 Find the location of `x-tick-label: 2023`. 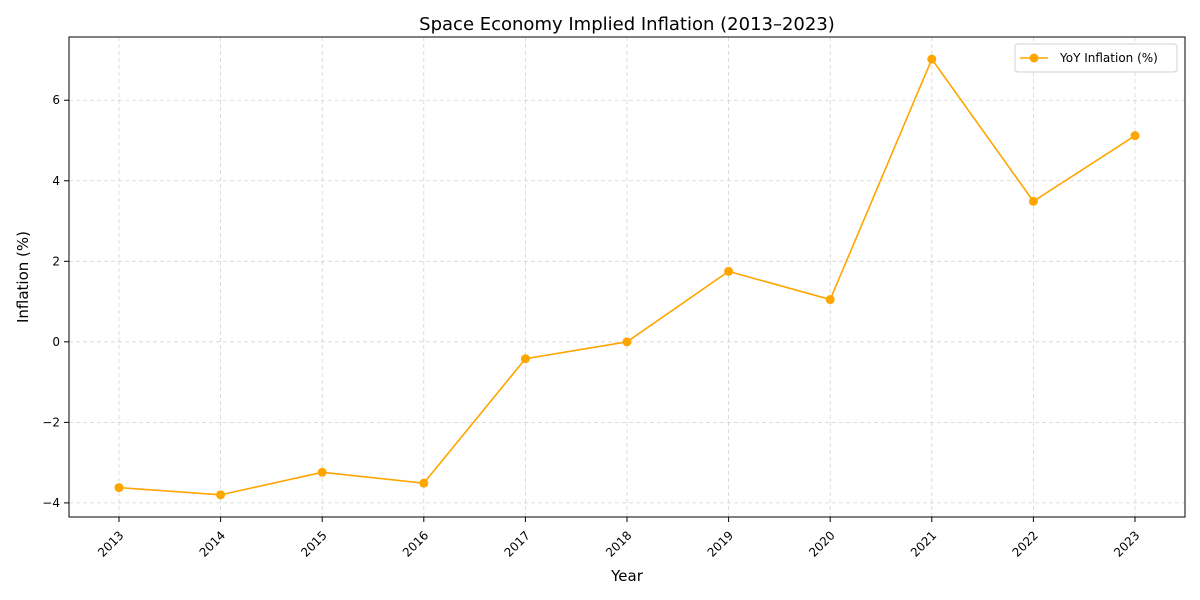

x-tick-label: 2023 is located at coordinates (1126, 543).